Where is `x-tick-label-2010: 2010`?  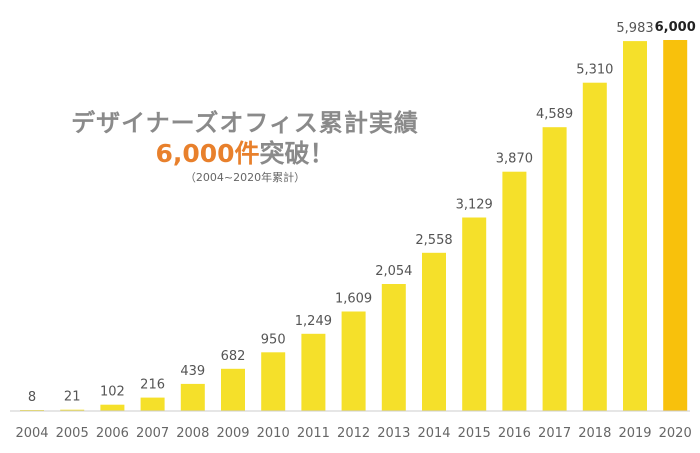 x-tick-label-2010: 2010 is located at coordinates (273, 433).